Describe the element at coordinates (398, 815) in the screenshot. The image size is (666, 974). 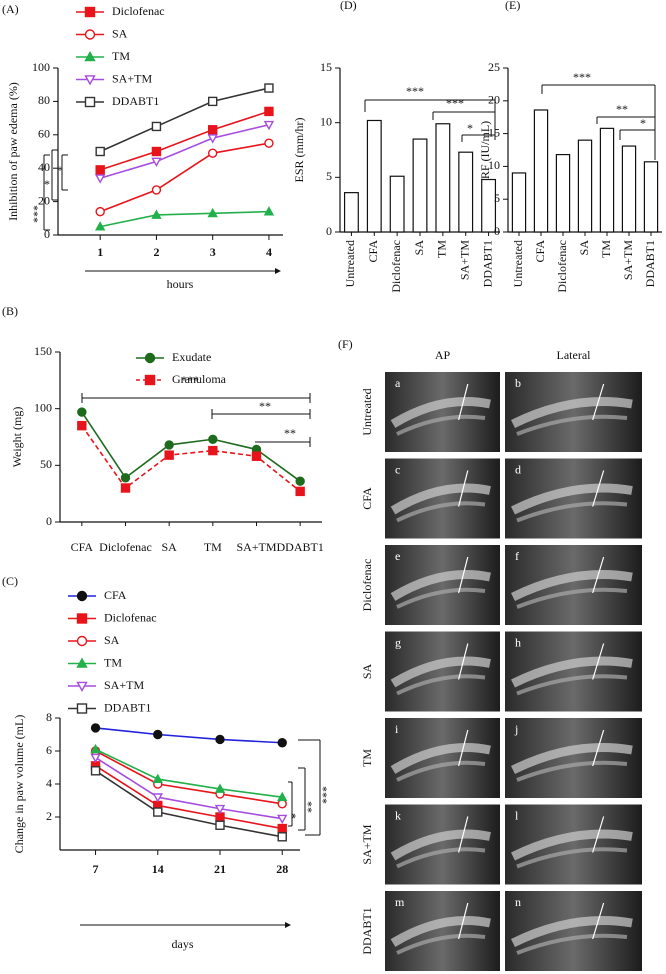
I see `image-letter: k` at that location.